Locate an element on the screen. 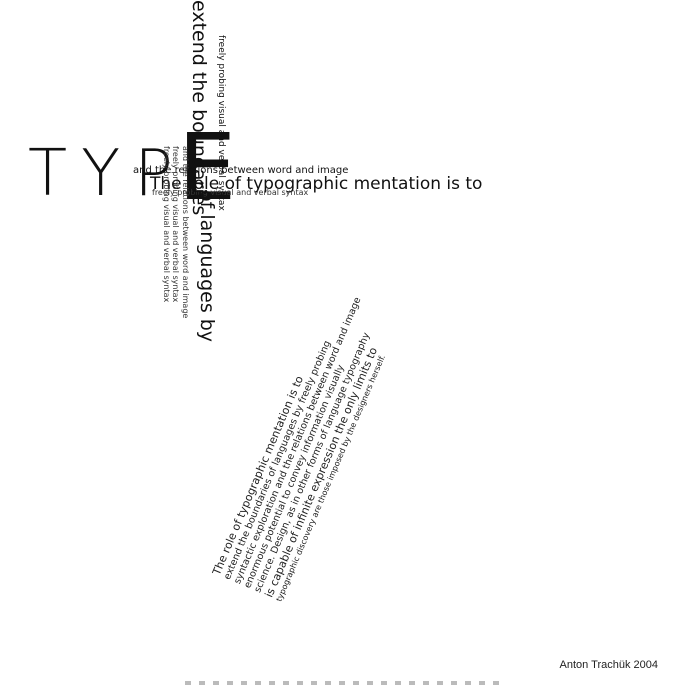 The width and height of the screenshot is (680, 685). credit-text: Anton Trachük 2004 is located at coordinates (608, 665).